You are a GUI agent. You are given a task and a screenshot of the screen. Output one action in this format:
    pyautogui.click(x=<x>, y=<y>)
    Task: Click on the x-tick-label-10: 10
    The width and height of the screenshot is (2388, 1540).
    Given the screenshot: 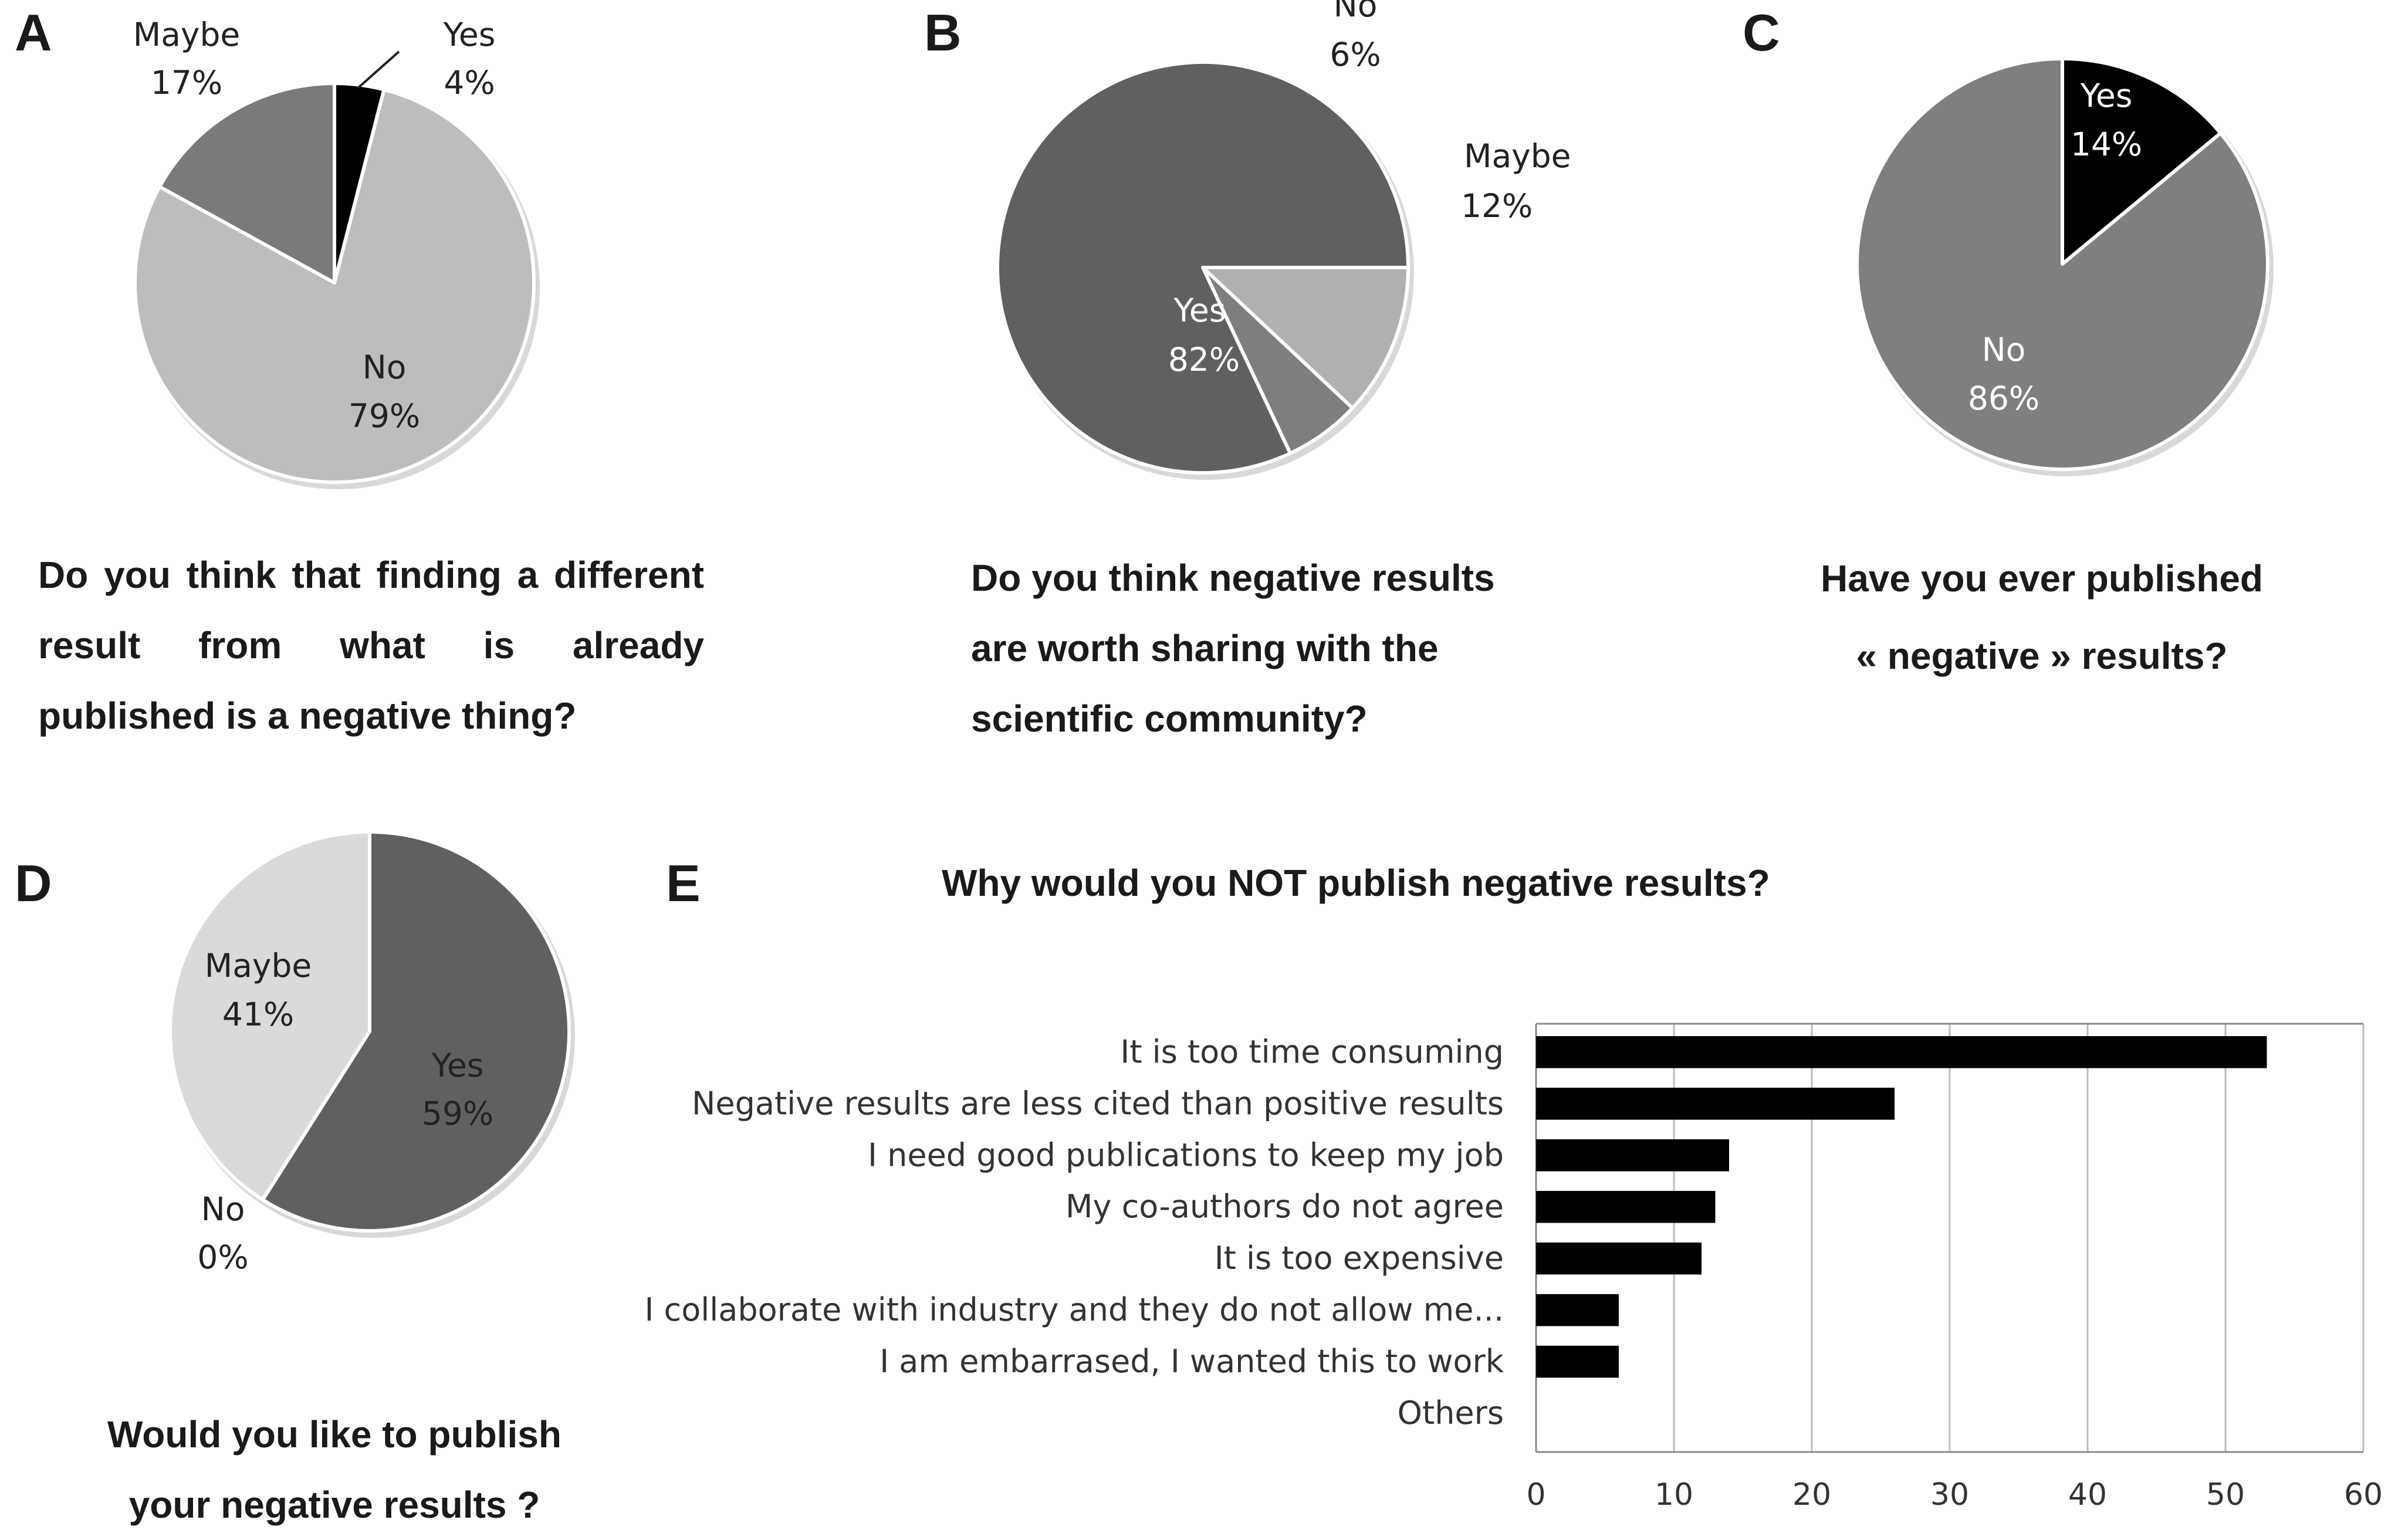 What is the action you would take?
    pyautogui.click(x=1674, y=1494)
    